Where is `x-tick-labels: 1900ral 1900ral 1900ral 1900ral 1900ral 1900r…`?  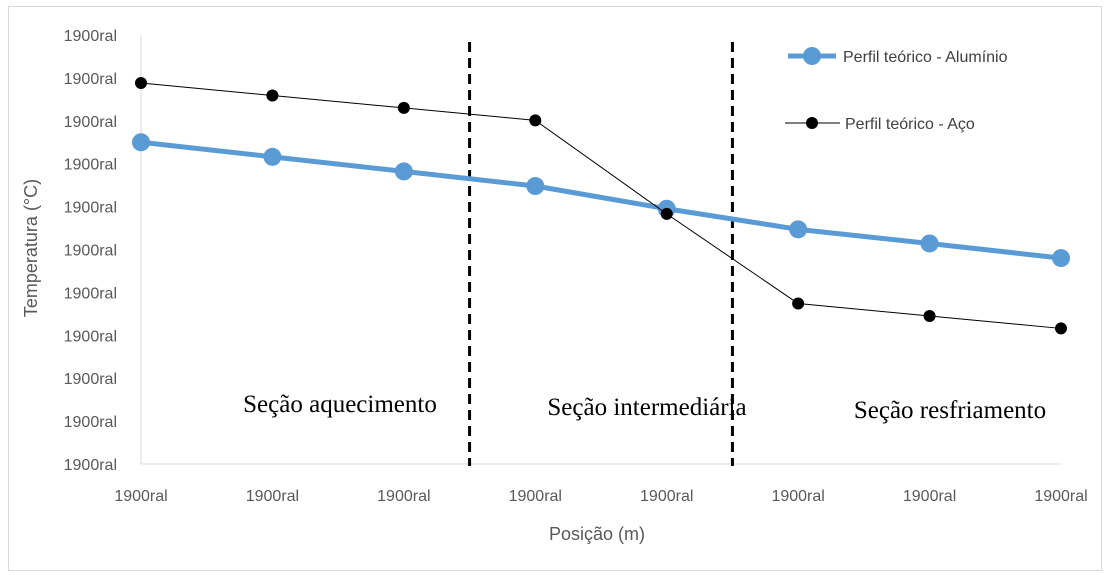
x-tick-labels: 1900ral 1900ral 1900ral 1900ral 1900ral 1900r… is located at coordinates (600, 496).